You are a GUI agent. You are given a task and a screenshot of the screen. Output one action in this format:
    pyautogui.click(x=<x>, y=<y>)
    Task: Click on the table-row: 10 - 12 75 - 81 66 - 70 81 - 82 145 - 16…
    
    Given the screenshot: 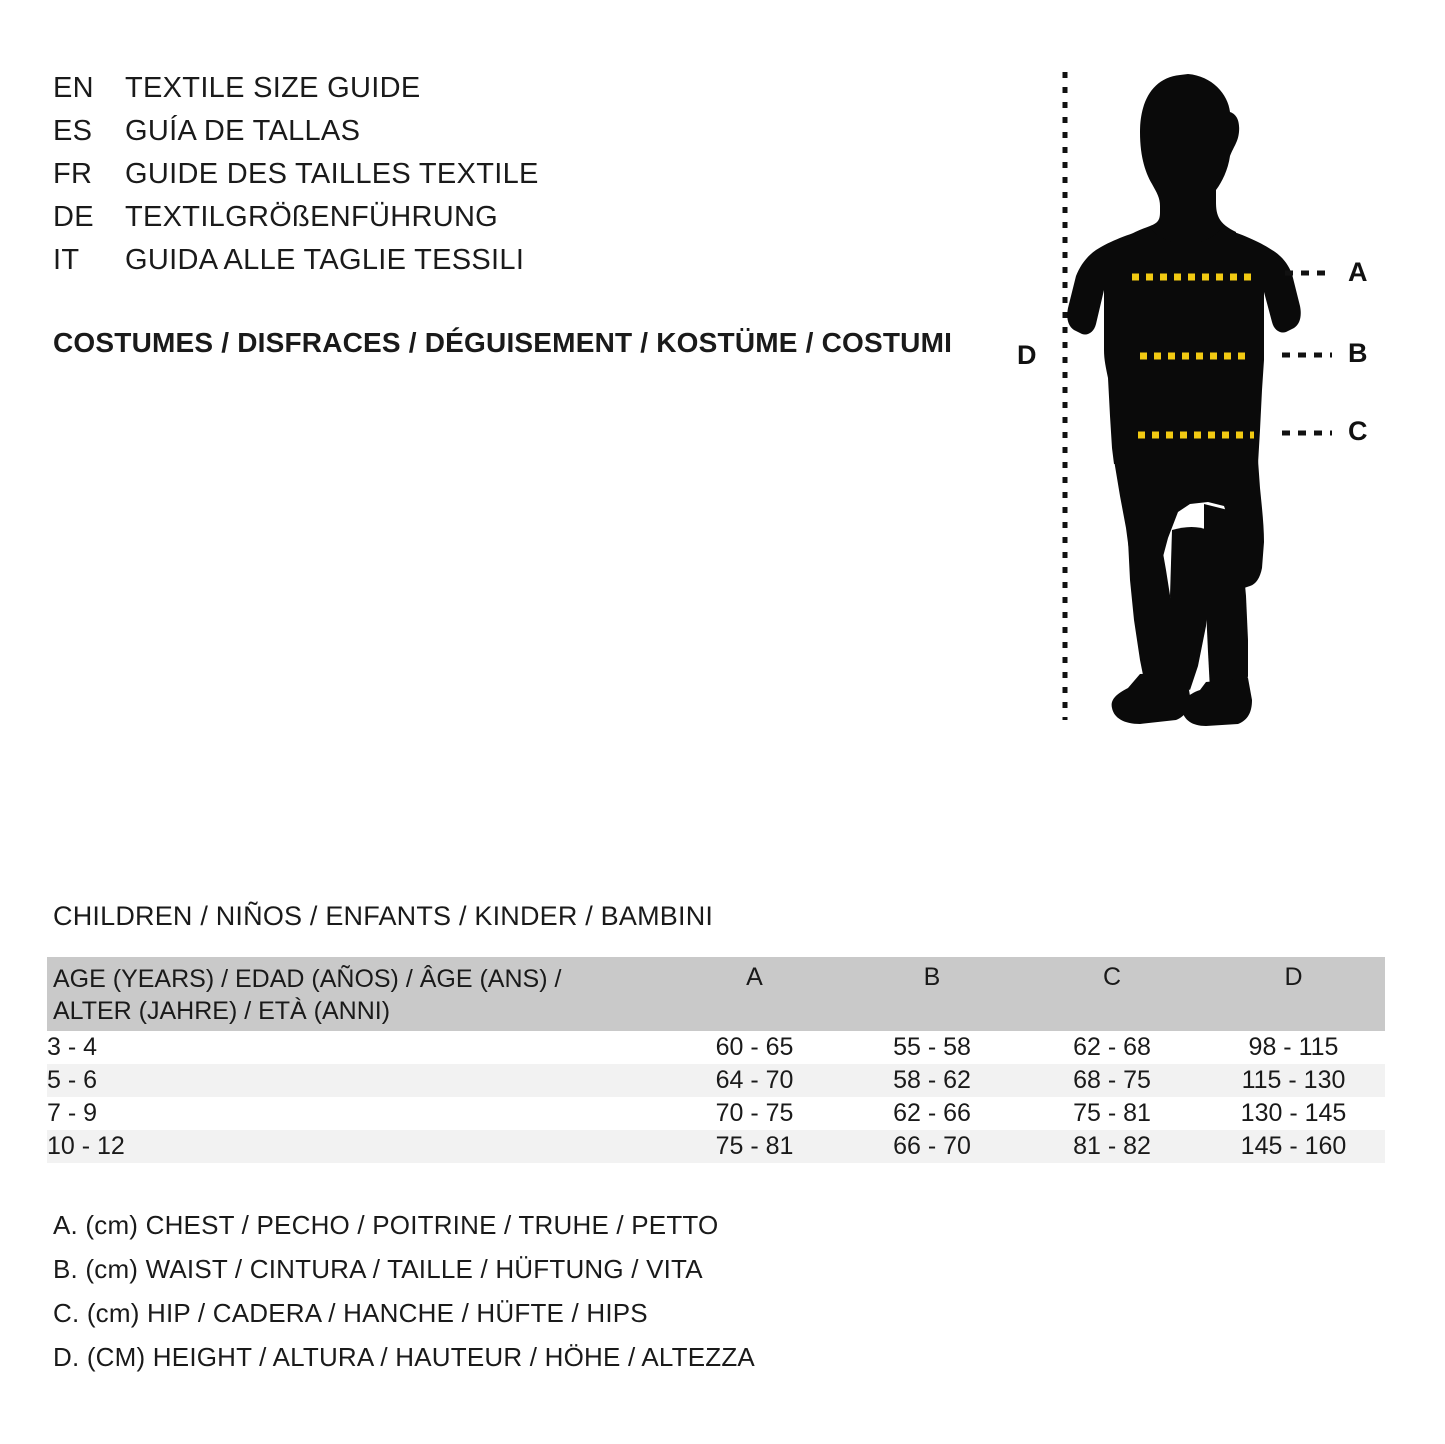 What is the action you would take?
    pyautogui.click(x=716, y=1146)
    